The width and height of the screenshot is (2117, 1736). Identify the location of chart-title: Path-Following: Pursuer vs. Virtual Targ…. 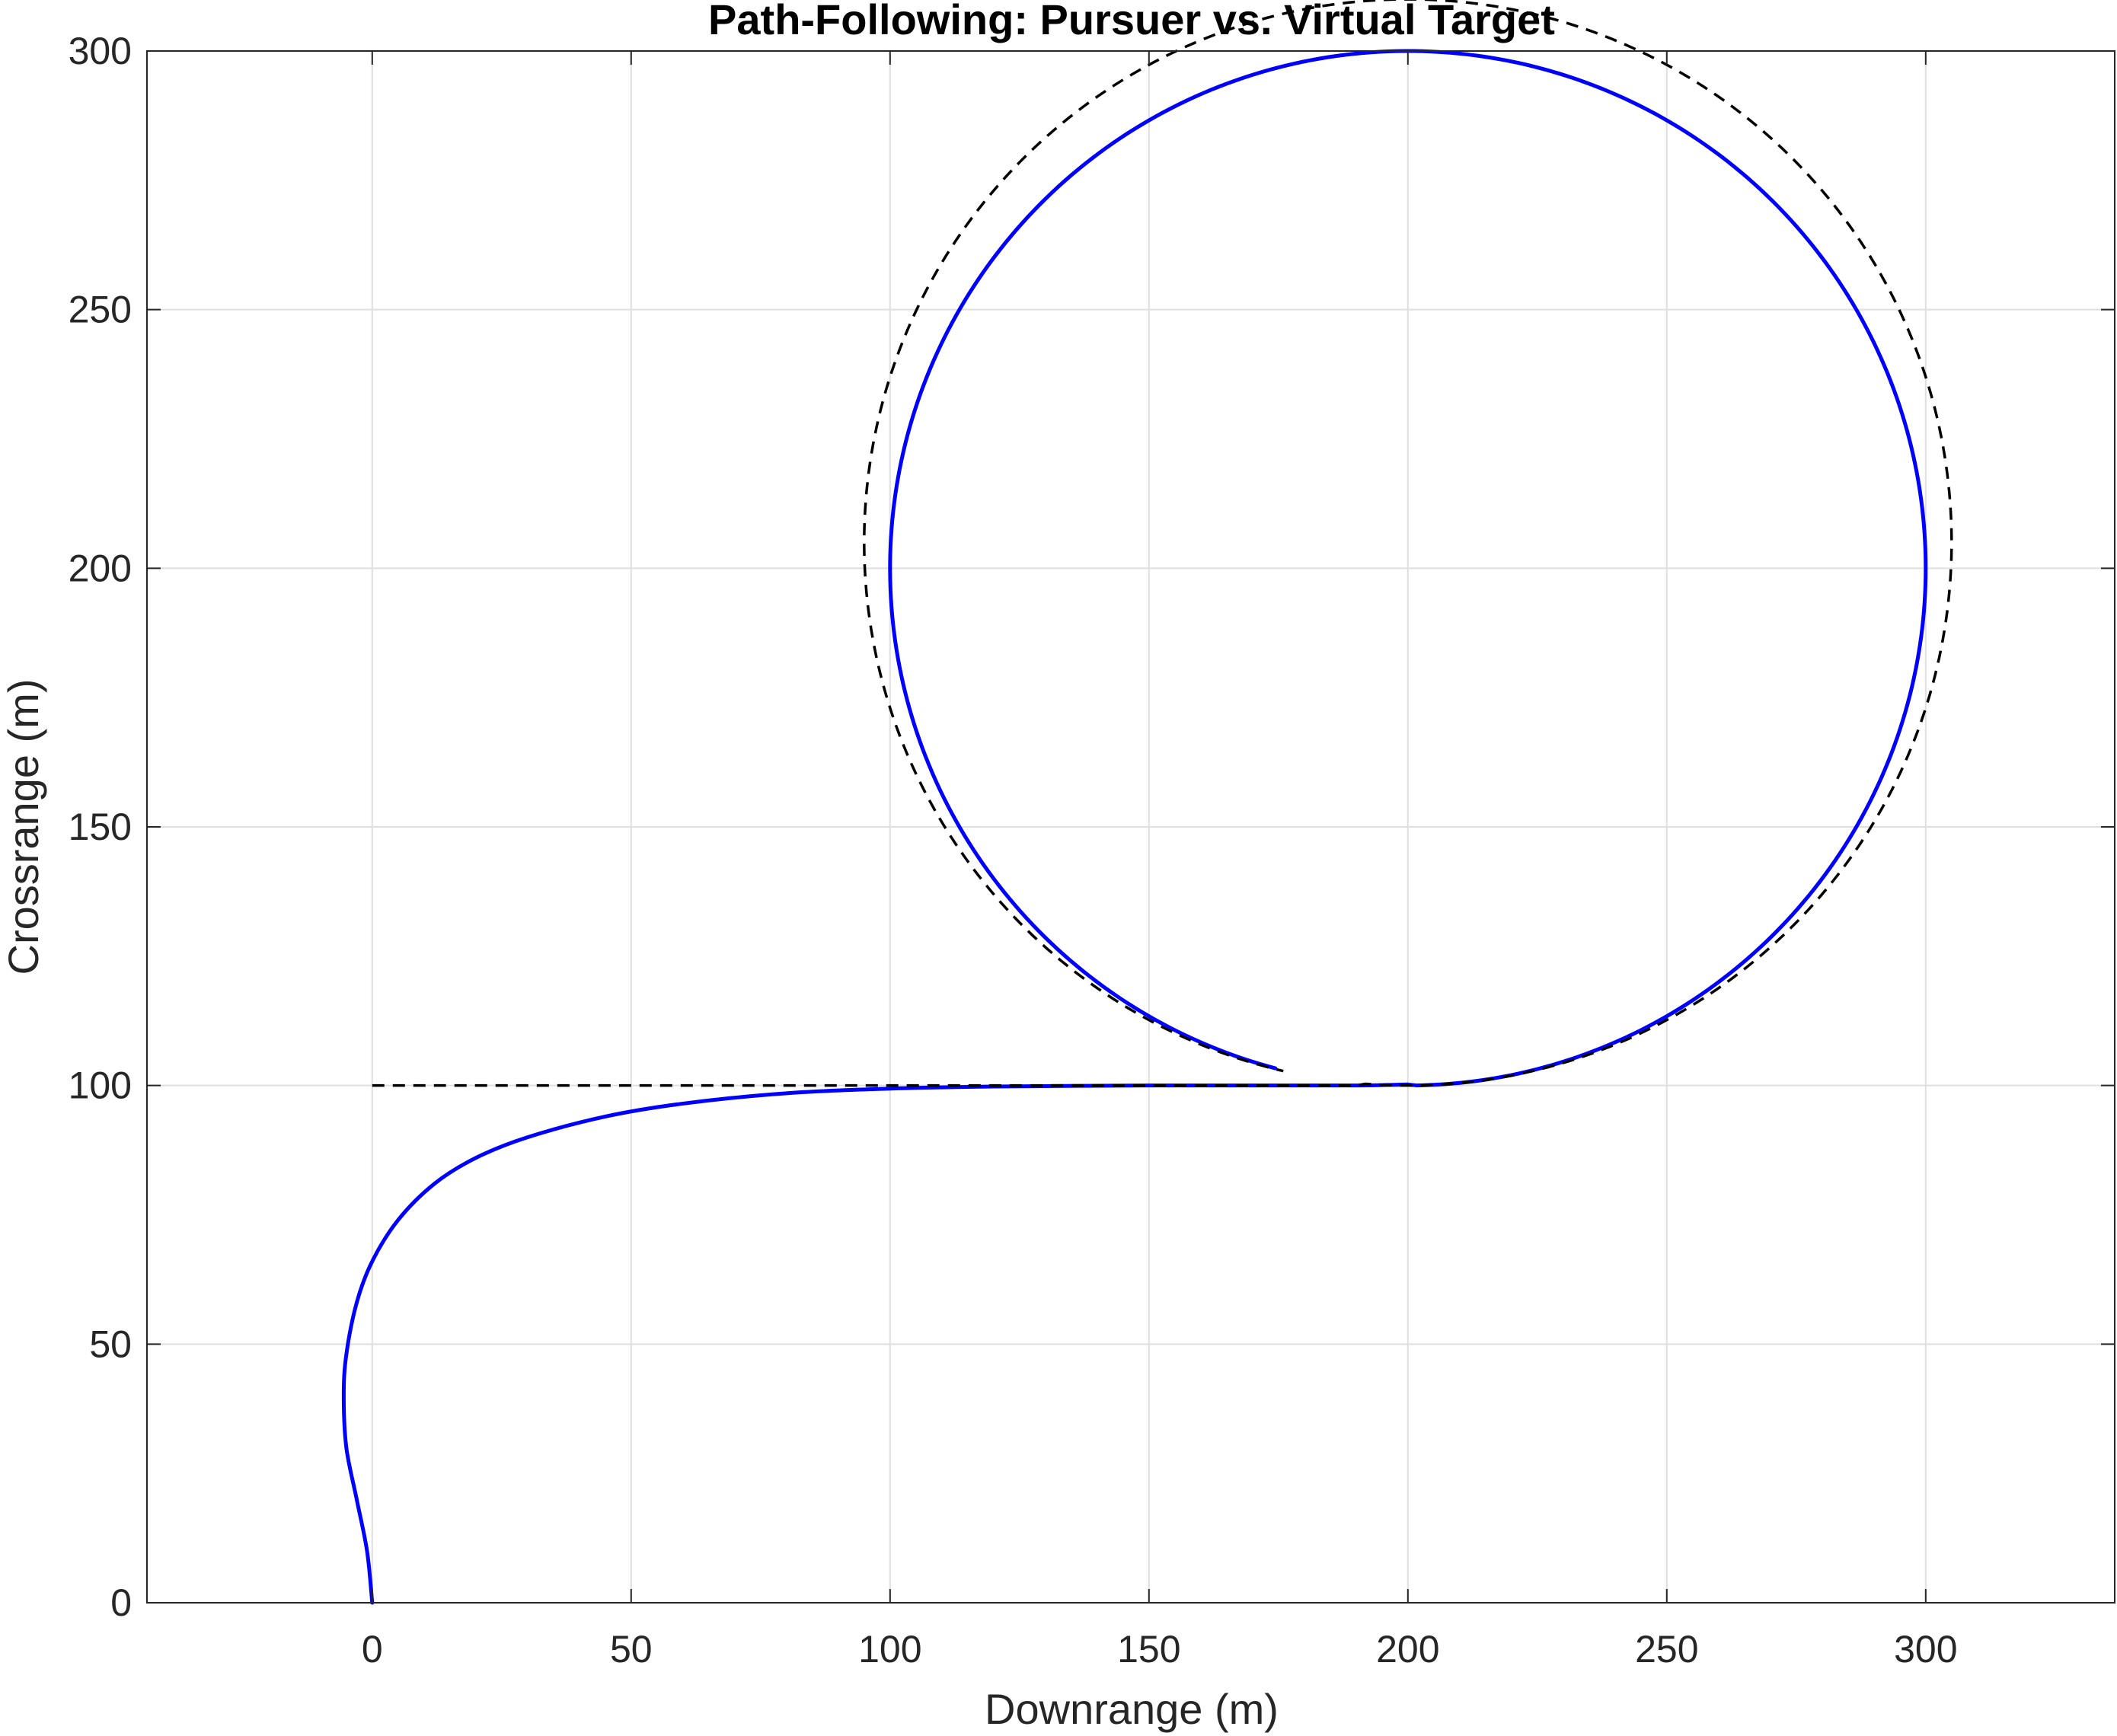
(1131, 21).